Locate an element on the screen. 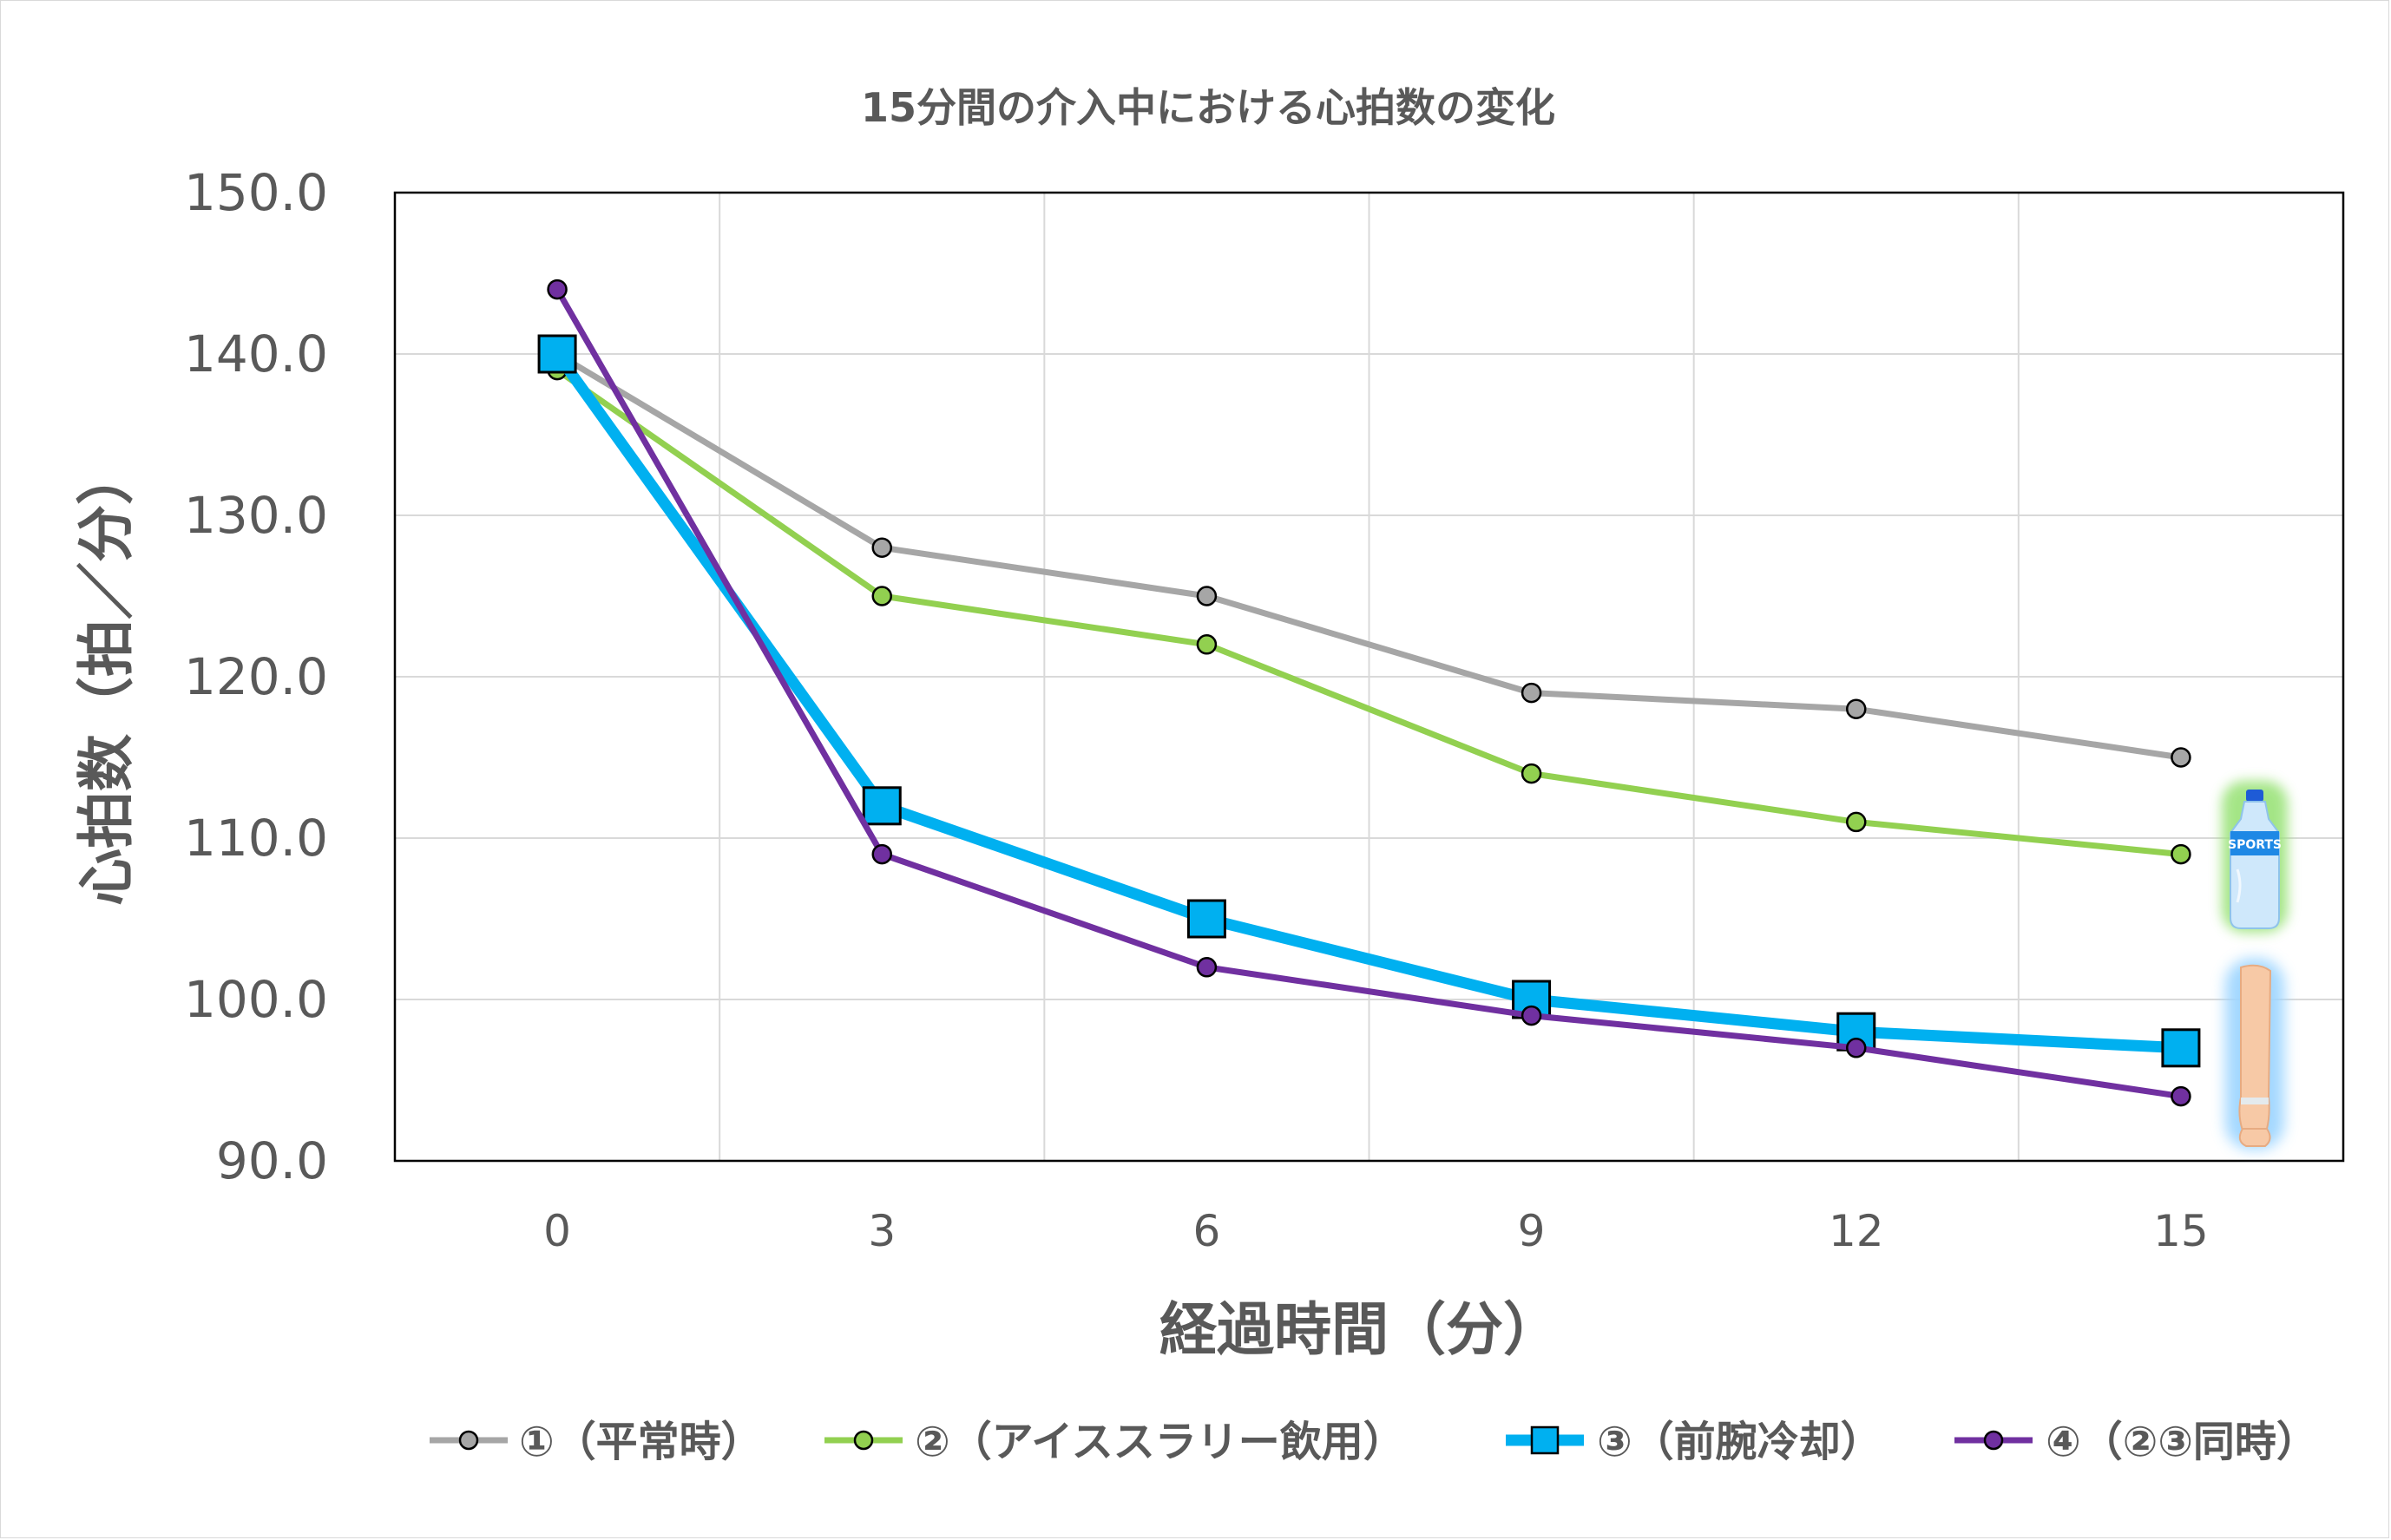 Image resolution: width=2391 pixels, height=1540 pixels. y-tick-label: 120.0 is located at coordinates (256, 676).